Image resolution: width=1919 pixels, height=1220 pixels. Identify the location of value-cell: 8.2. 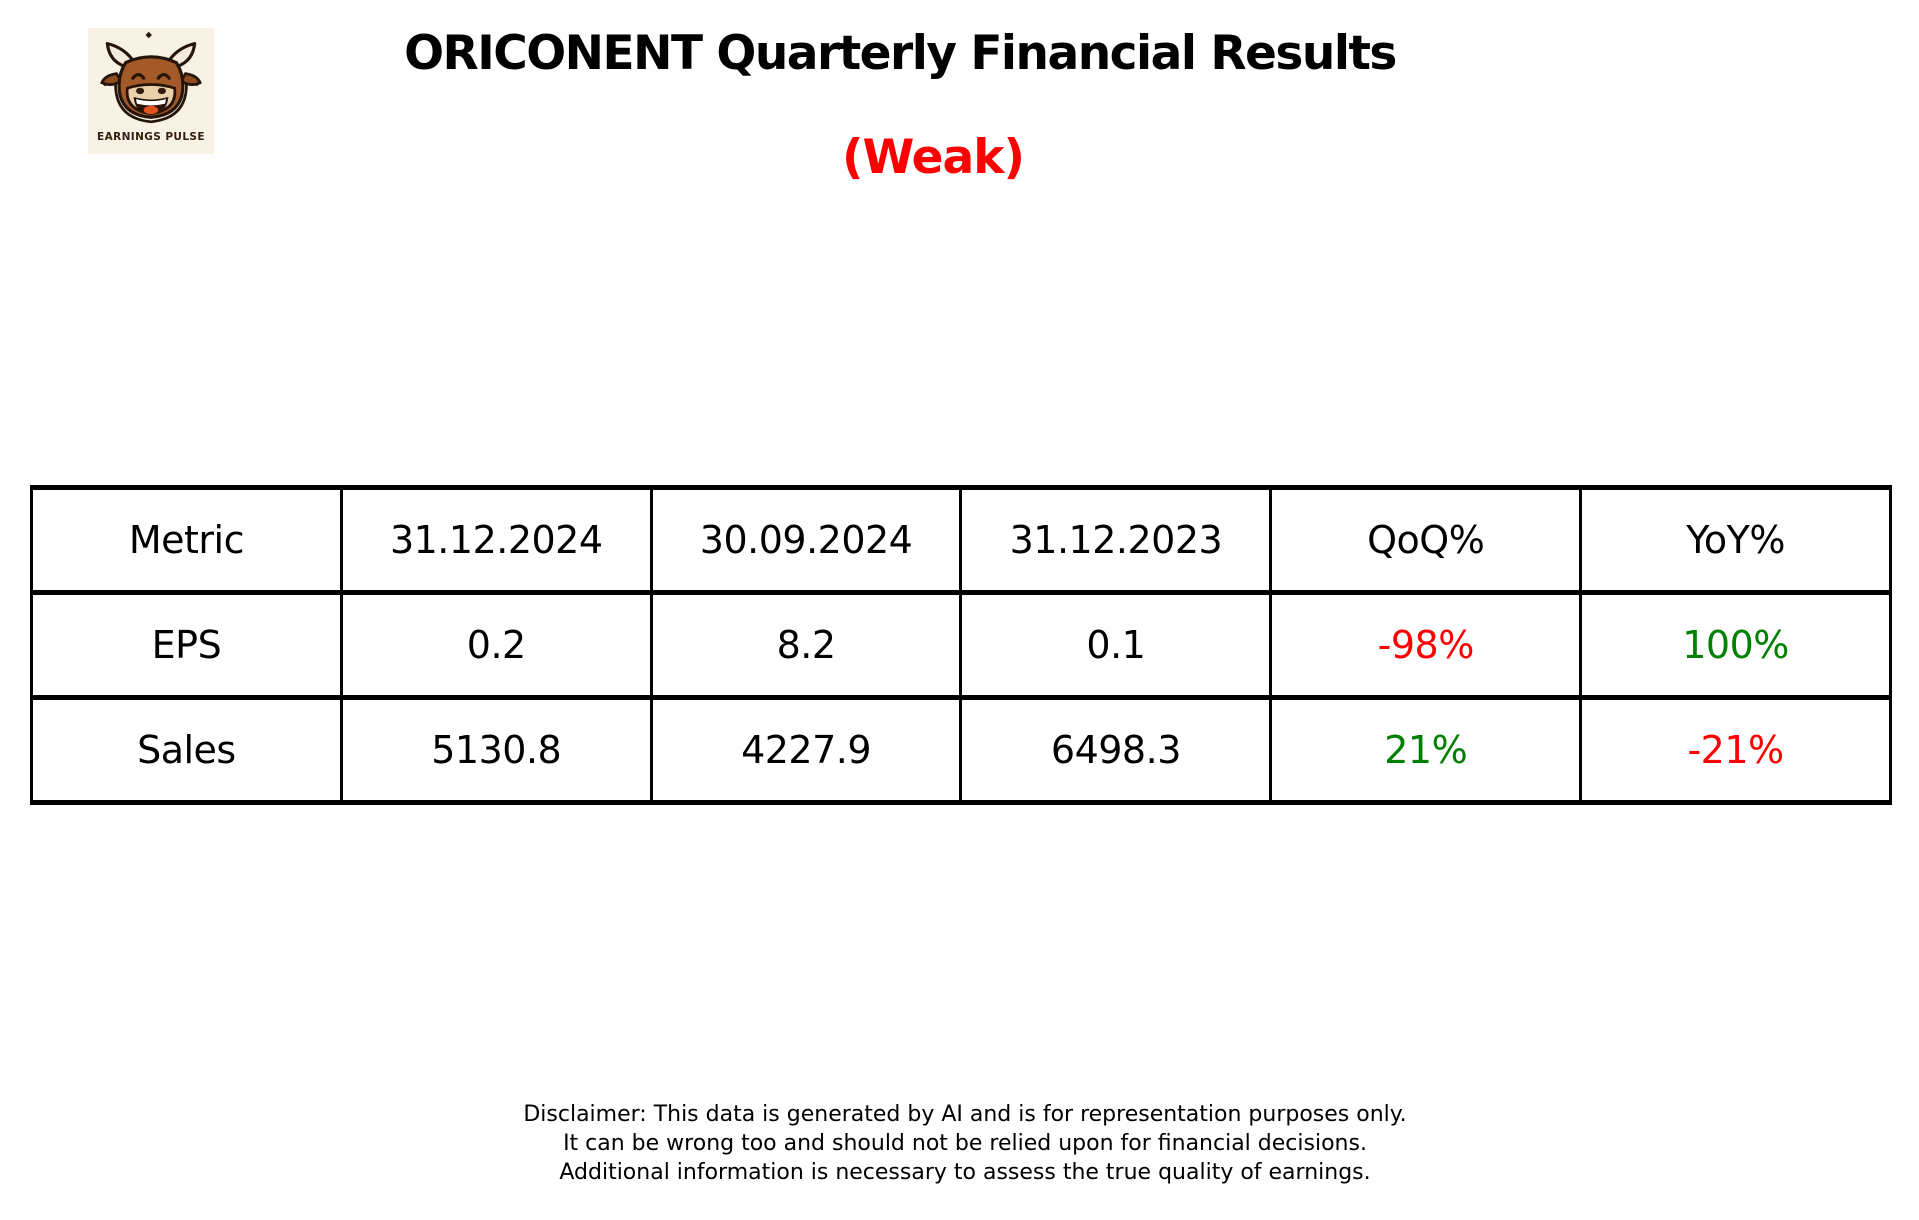
(806, 645).